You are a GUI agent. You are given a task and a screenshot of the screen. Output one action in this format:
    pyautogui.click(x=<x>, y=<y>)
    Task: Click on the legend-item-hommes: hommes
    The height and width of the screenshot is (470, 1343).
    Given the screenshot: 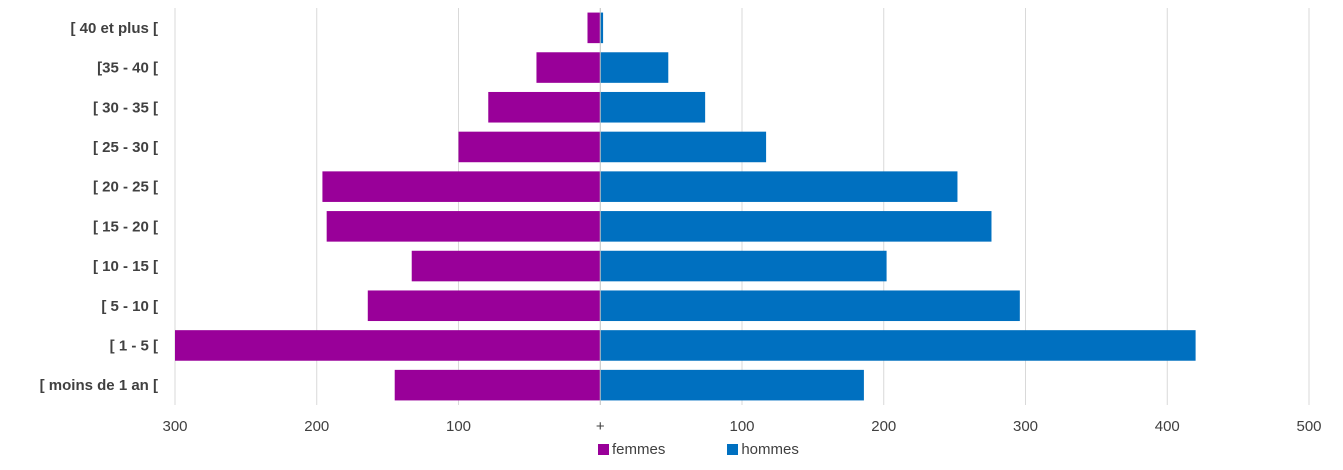 What is the action you would take?
    pyautogui.click(x=763, y=449)
    